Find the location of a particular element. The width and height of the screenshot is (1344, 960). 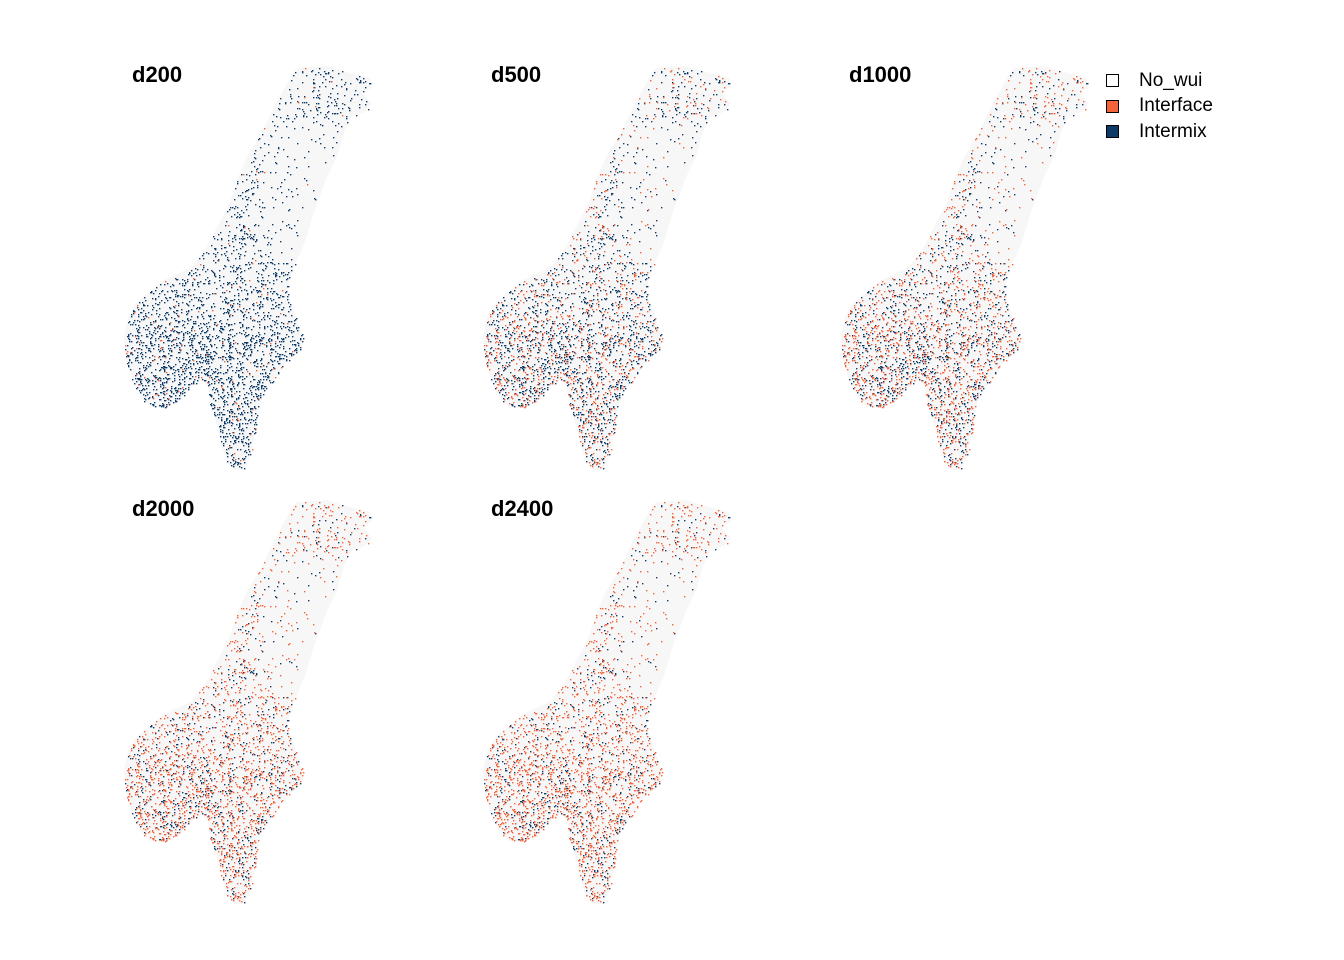

legend-label: Interface is located at coordinates (1176, 106).